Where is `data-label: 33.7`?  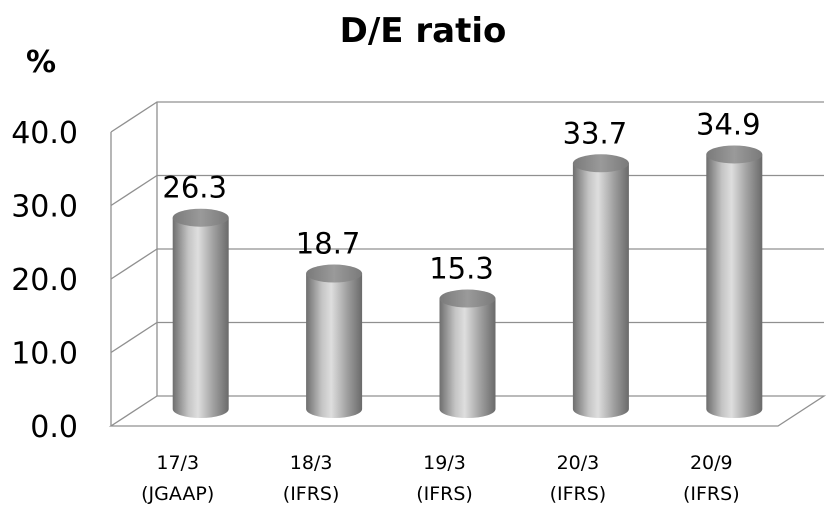
data-label: 33.7 is located at coordinates (595, 133).